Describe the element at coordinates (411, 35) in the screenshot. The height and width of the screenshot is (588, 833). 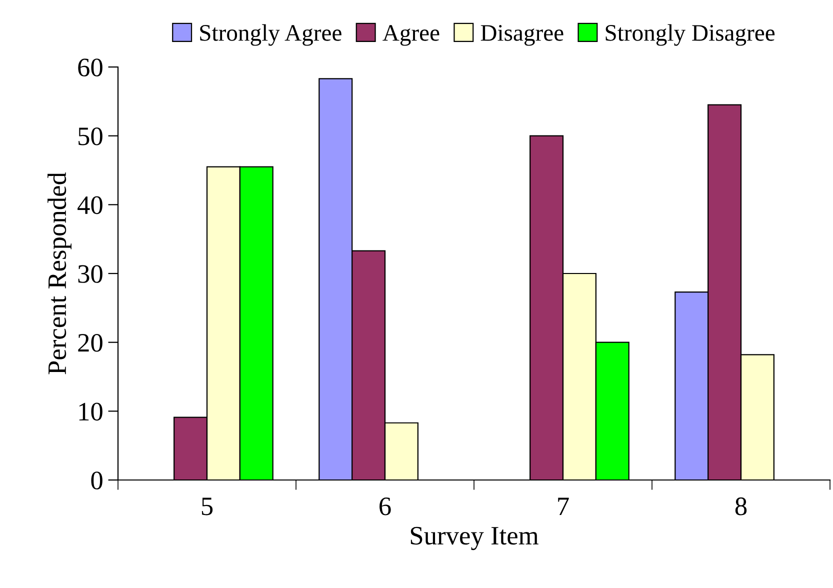
I see `legend-label: Agree` at that location.